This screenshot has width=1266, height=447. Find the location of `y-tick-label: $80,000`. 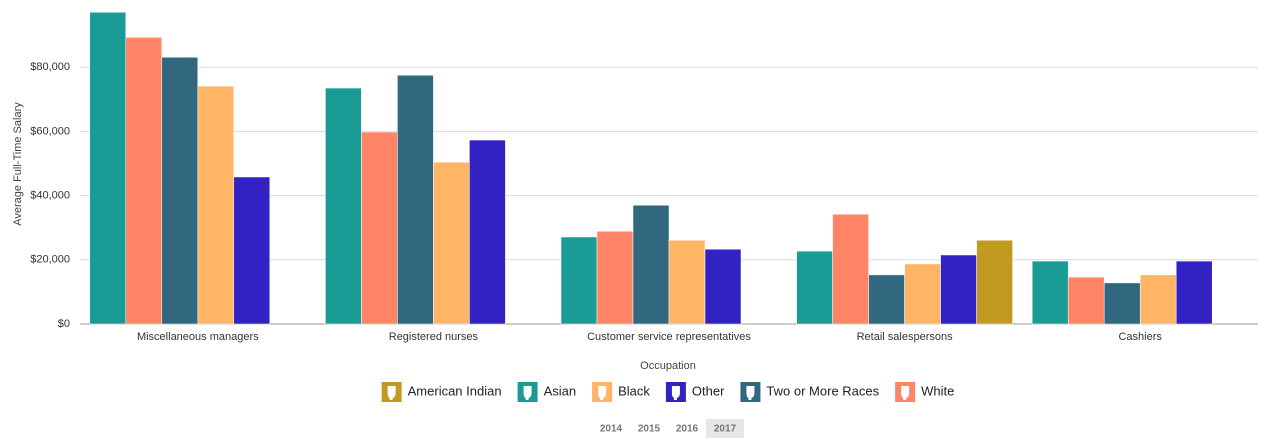

y-tick-label: $80,000 is located at coordinates (50, 67).